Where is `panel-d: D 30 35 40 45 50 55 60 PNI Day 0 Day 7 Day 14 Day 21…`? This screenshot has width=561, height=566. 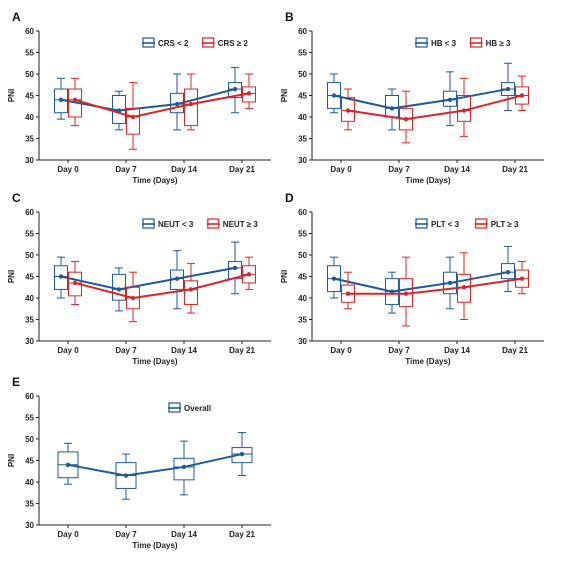 panel-d: D 30 35 40 45 50 55 60 PNI Day 0 Day 7 Day 14 Day 21… is located at coordinates (412, 278).